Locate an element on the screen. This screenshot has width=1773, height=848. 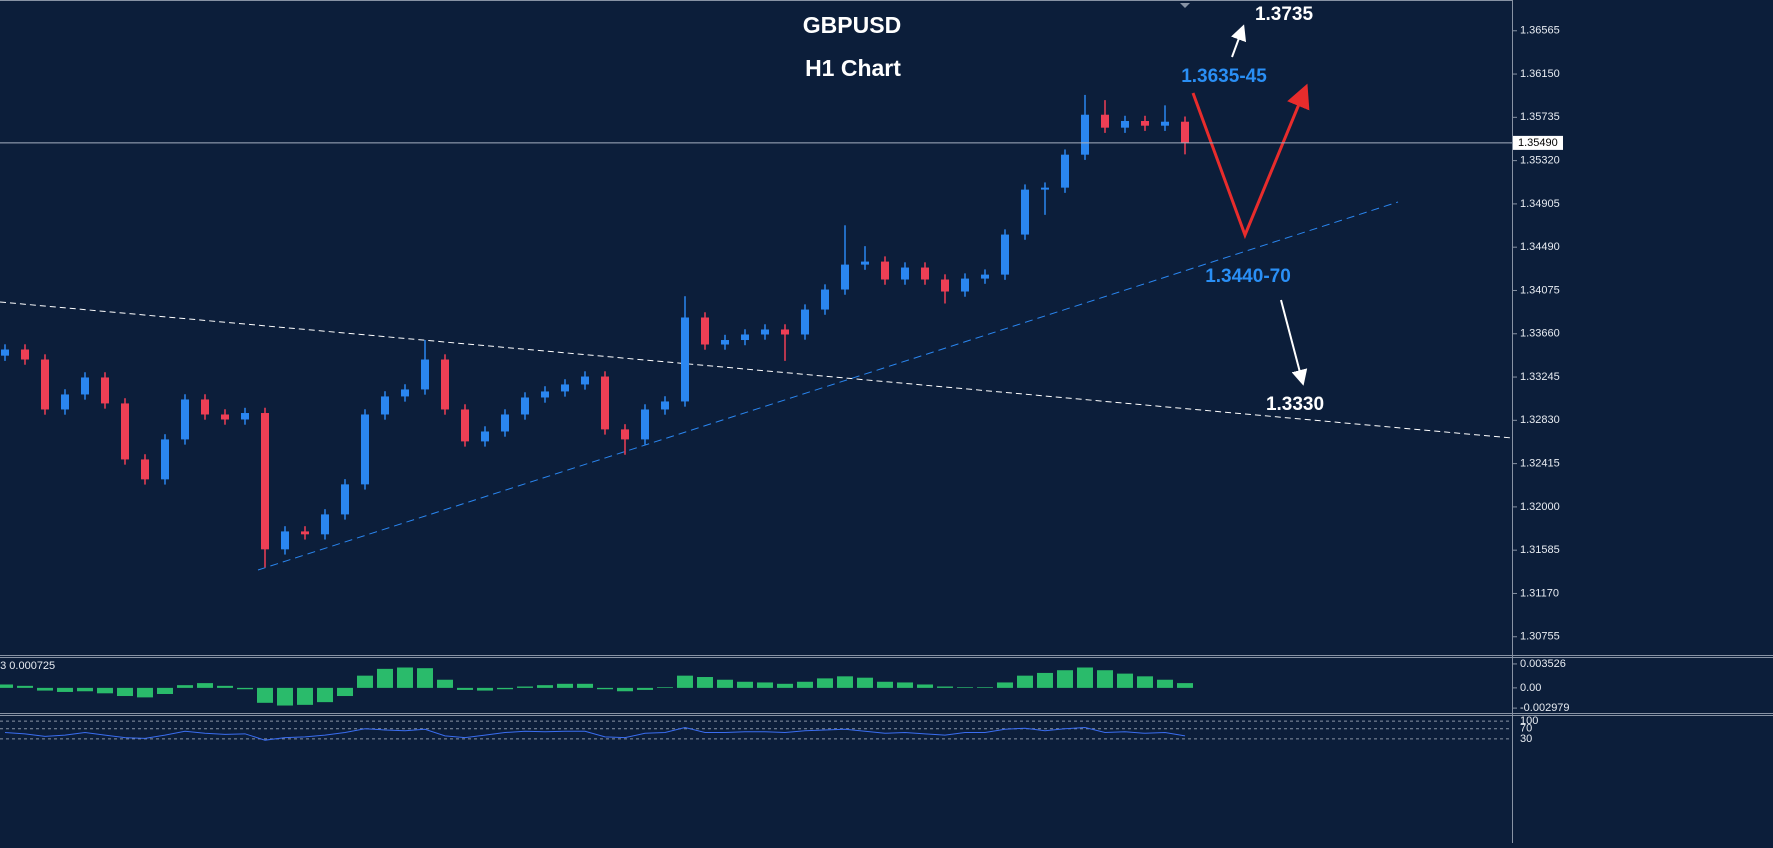
shift-marker is located at coordinates (1185, 5).